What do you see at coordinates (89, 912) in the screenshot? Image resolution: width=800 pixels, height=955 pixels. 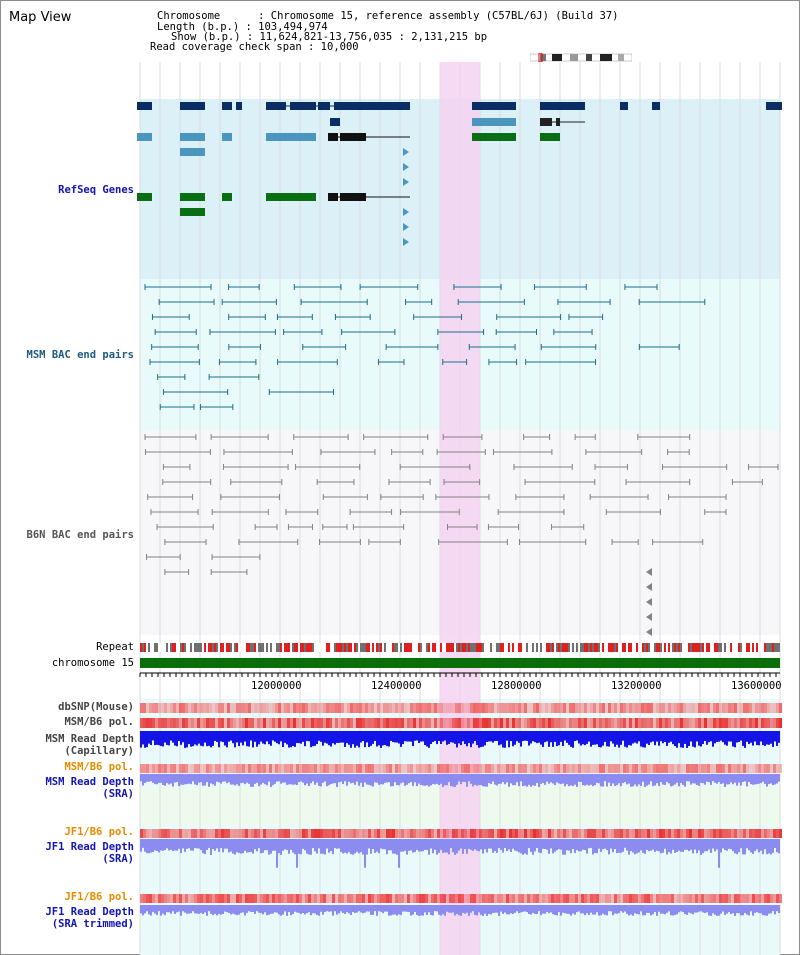 I see `jf1-depth-trimmed-label: JF1 Read Depth` at bounding box center [89, 912].